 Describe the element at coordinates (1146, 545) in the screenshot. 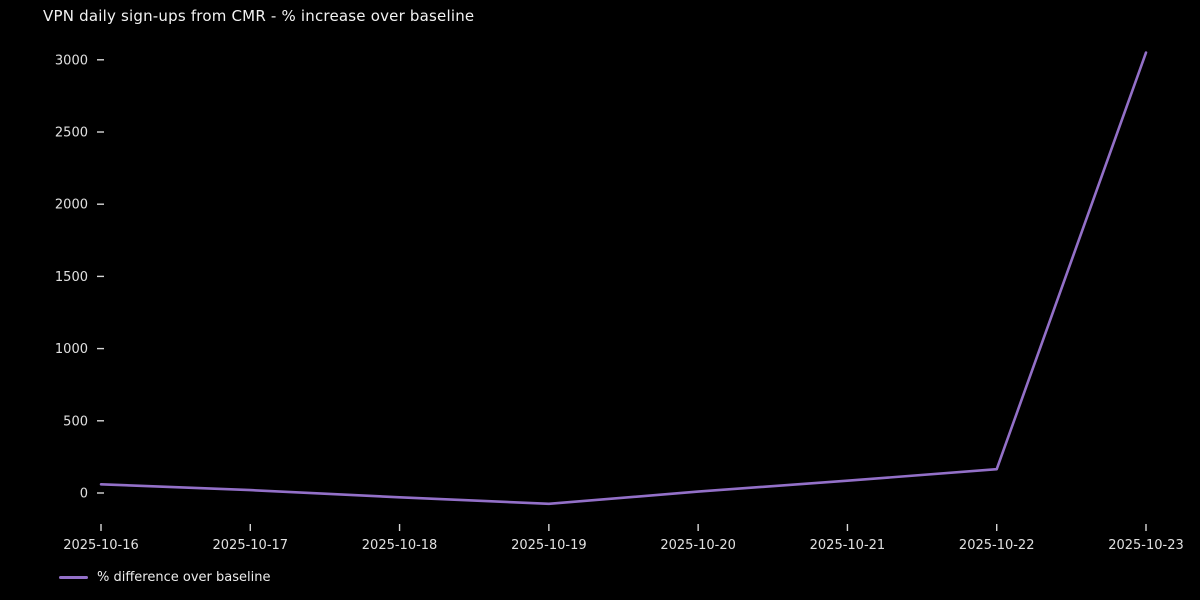

I see `x-tick-label: 2025-10-23` at that location.